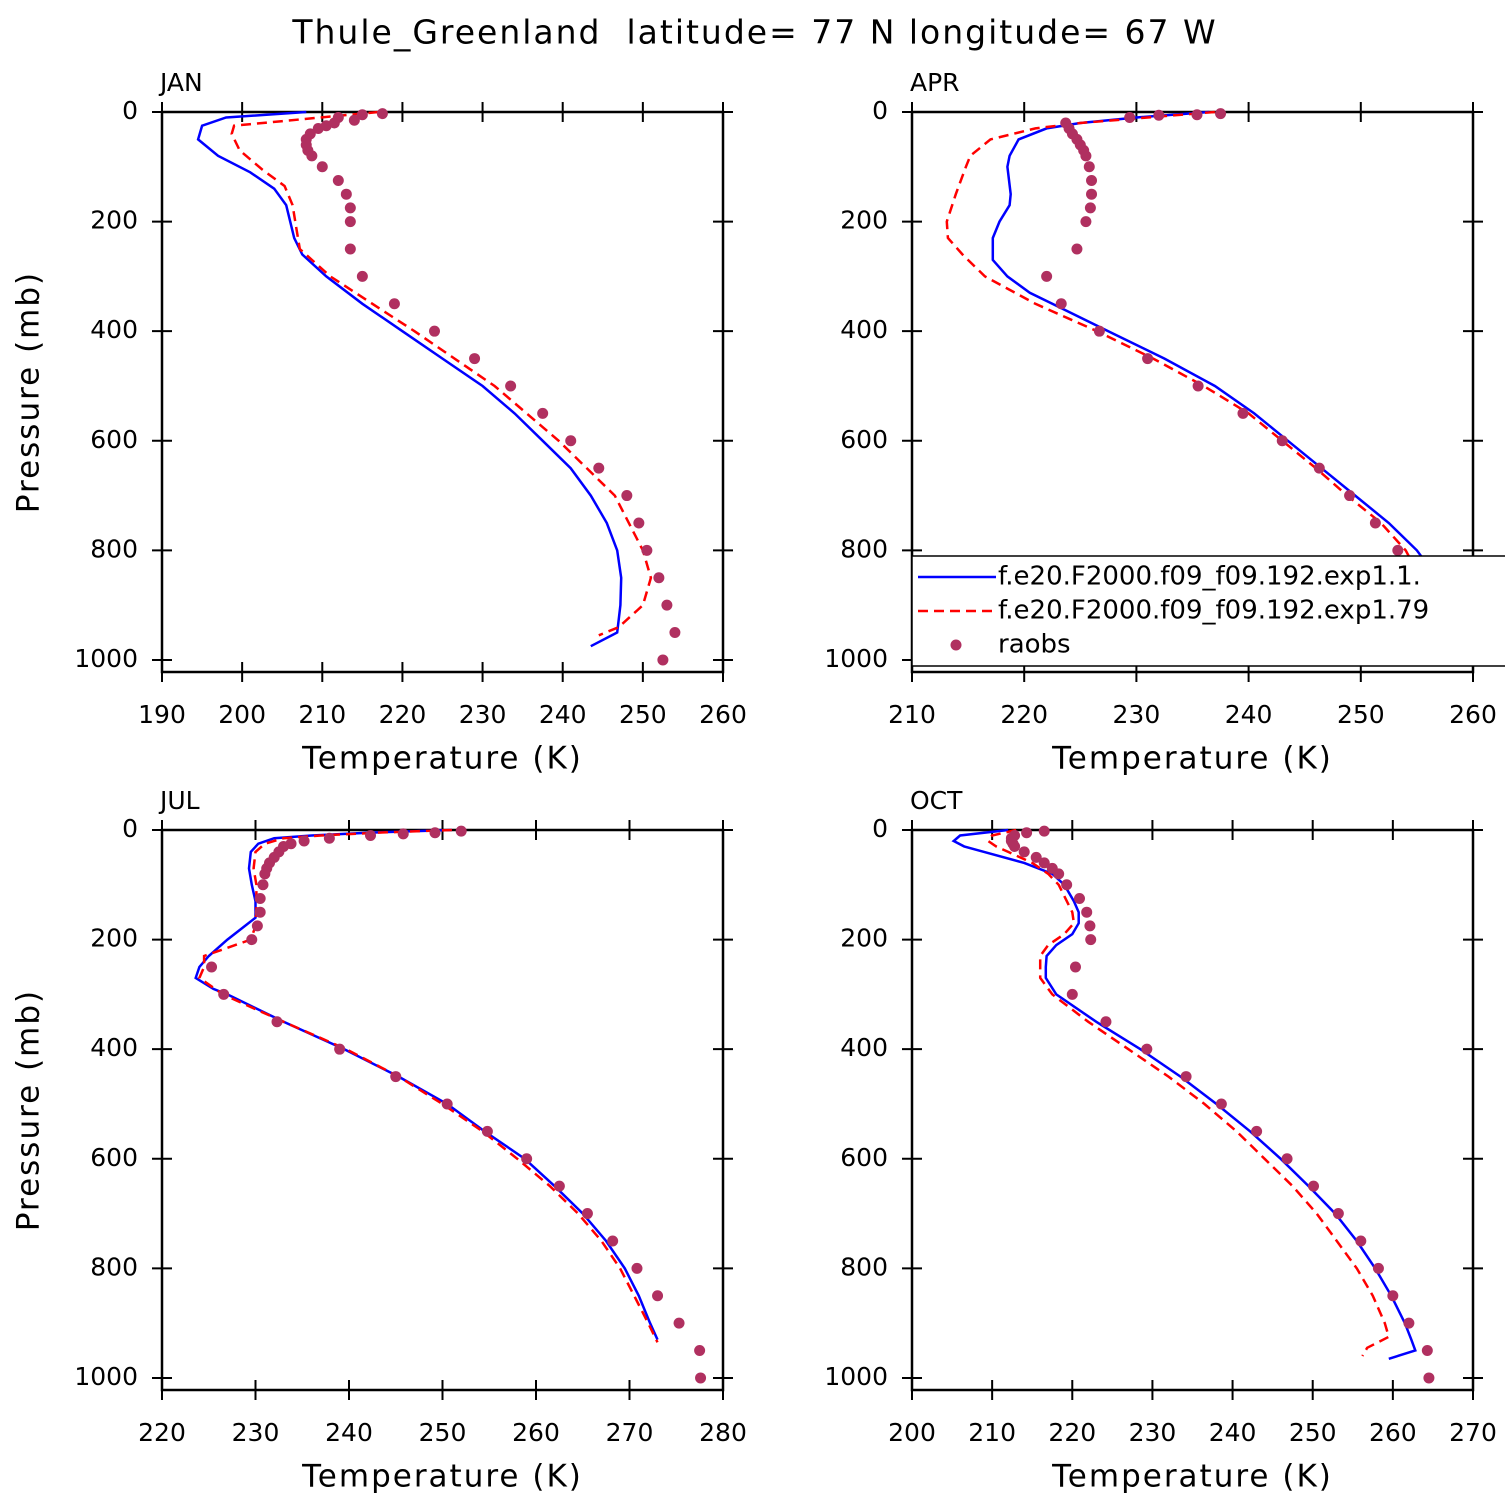 This screenshot has width=1510, height=1510. I want to click on x-tick-label: 280, so click(723, 1432).